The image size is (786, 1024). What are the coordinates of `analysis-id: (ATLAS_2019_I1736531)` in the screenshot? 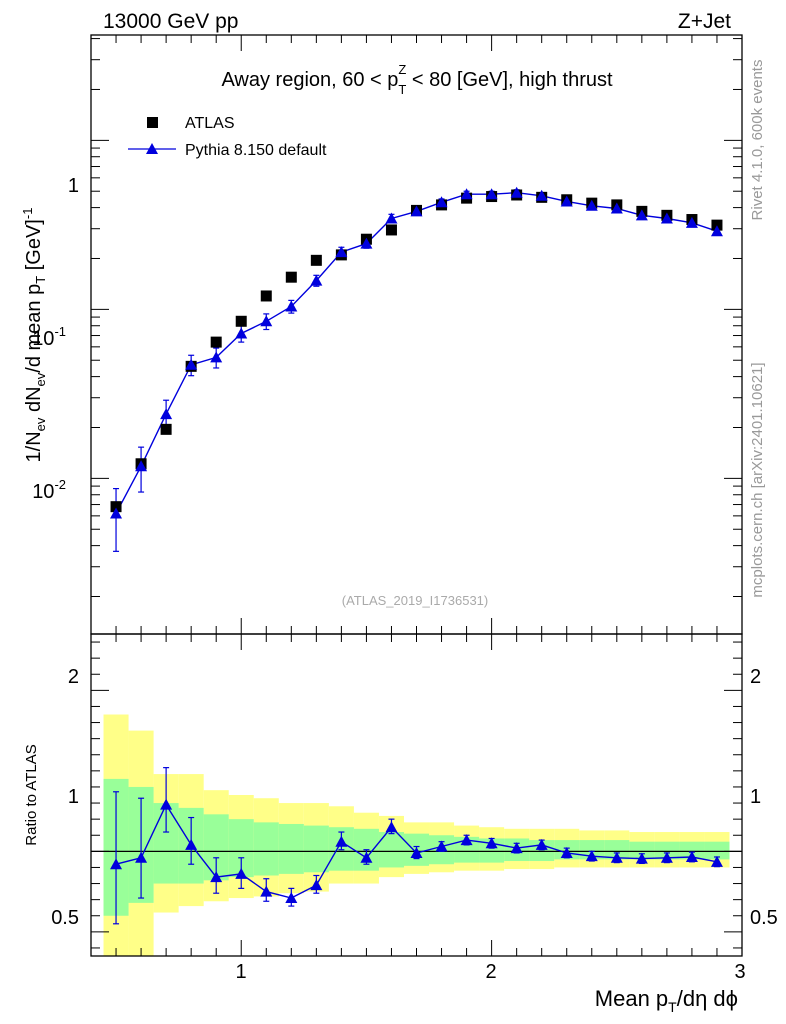 It's located at (415, 600).